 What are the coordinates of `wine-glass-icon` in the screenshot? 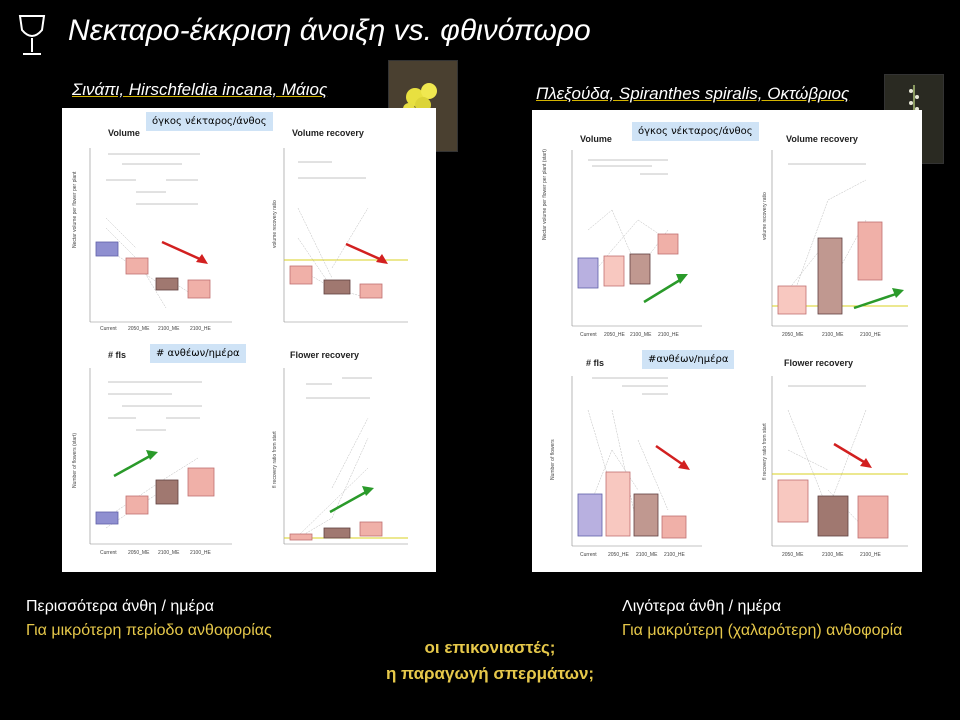 It's located at (32, 35).